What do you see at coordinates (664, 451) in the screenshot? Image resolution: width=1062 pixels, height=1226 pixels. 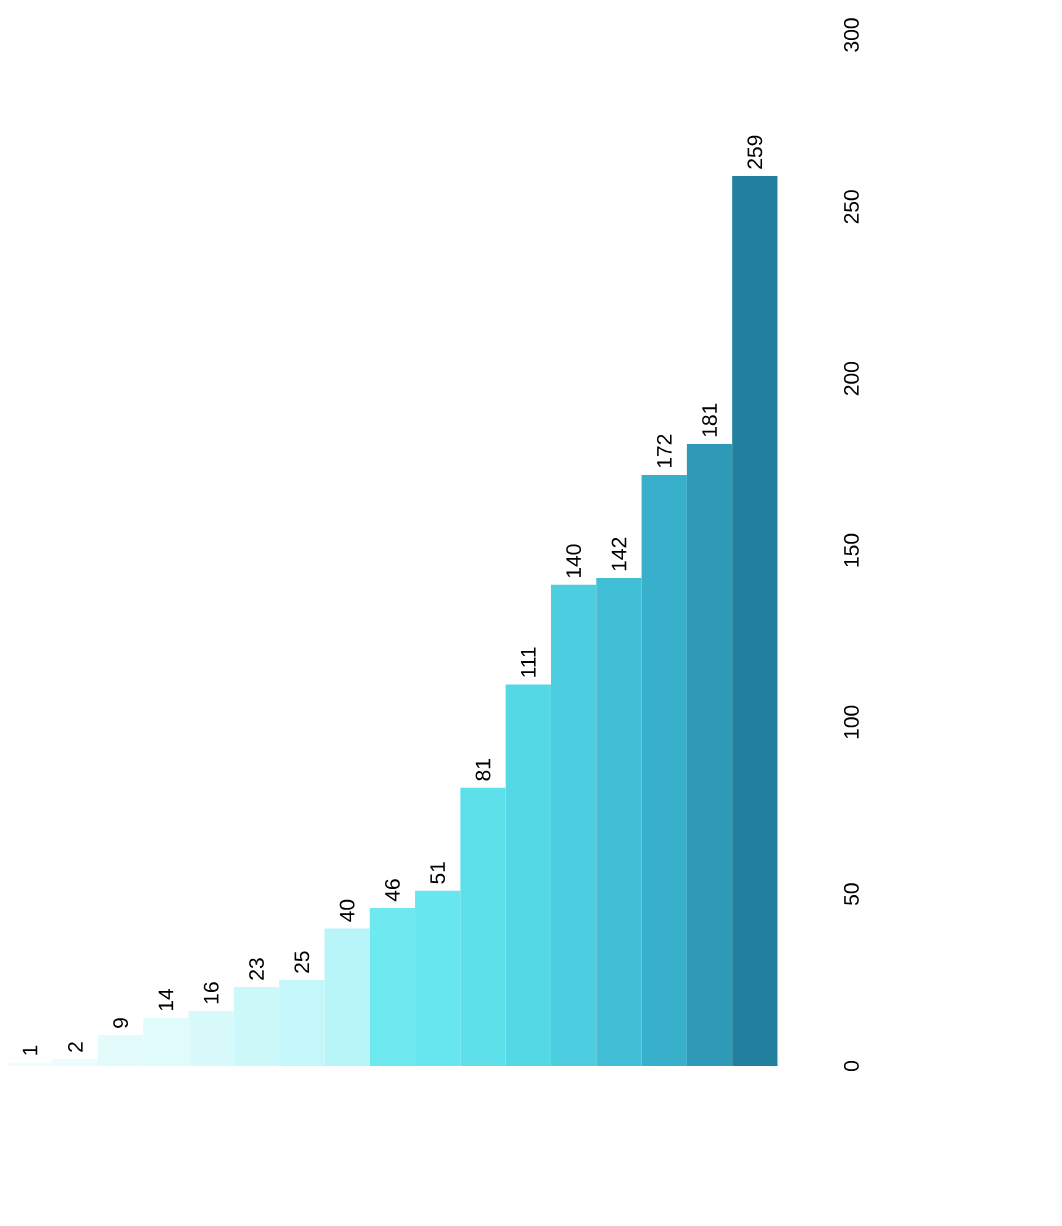 I see `data-label: 172` at bounding box center [664, 451].